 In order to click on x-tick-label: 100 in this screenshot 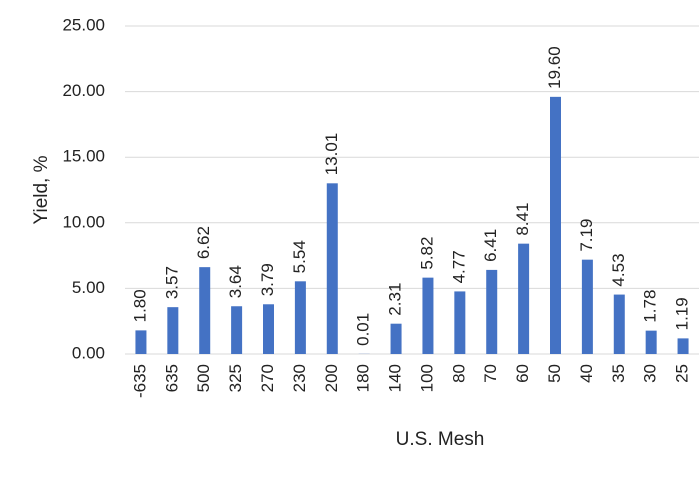, I will do `click(426, 378)`.